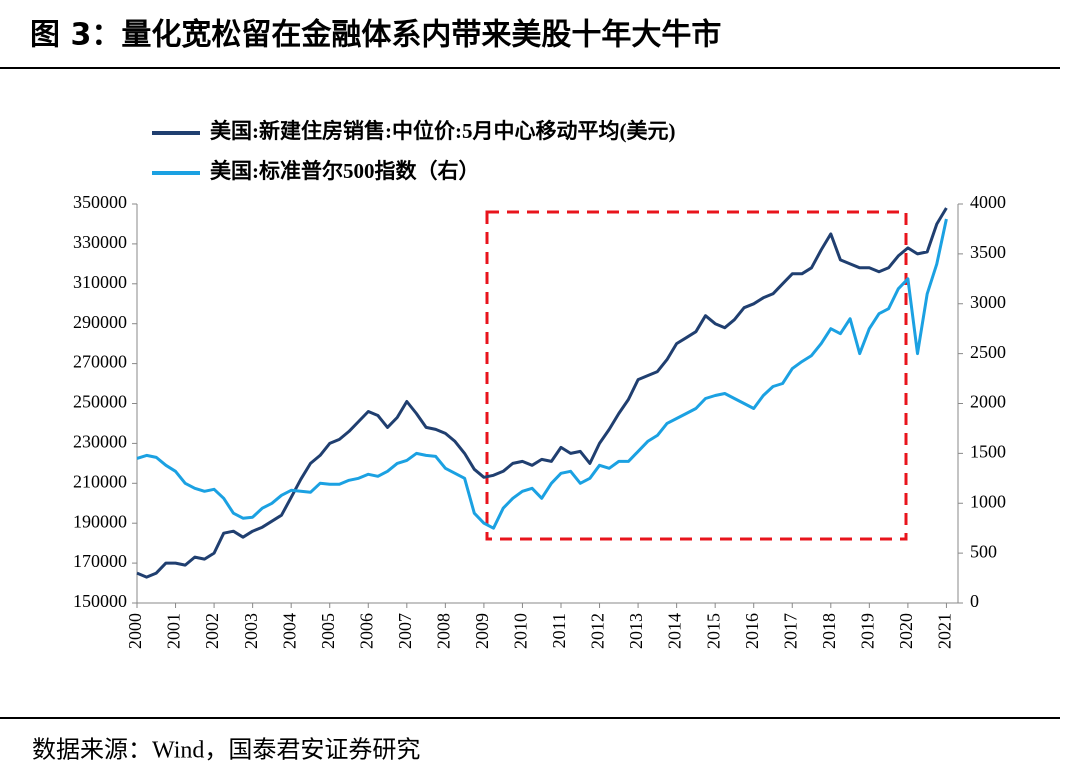 This screenshot has width=1080, height=783. I want to click on x-tick-label: 2004, so click(289, 631).